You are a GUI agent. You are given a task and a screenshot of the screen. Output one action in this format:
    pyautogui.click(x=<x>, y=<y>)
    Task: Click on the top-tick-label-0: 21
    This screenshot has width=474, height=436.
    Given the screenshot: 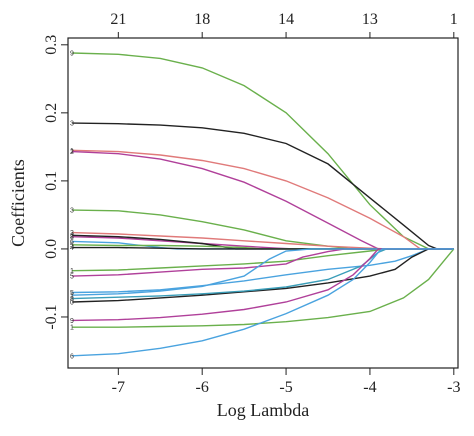 What is the action you would take?
    pyautogui.click(x=118, y=19)
    